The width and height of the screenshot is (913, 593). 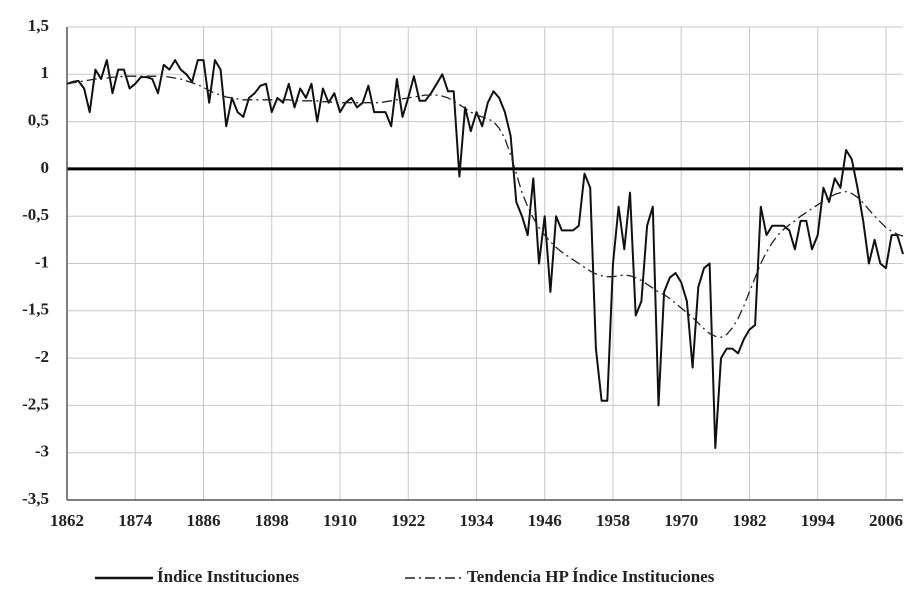 I want to click on y-tick-label: -3,5, so click(x=35, y=498).